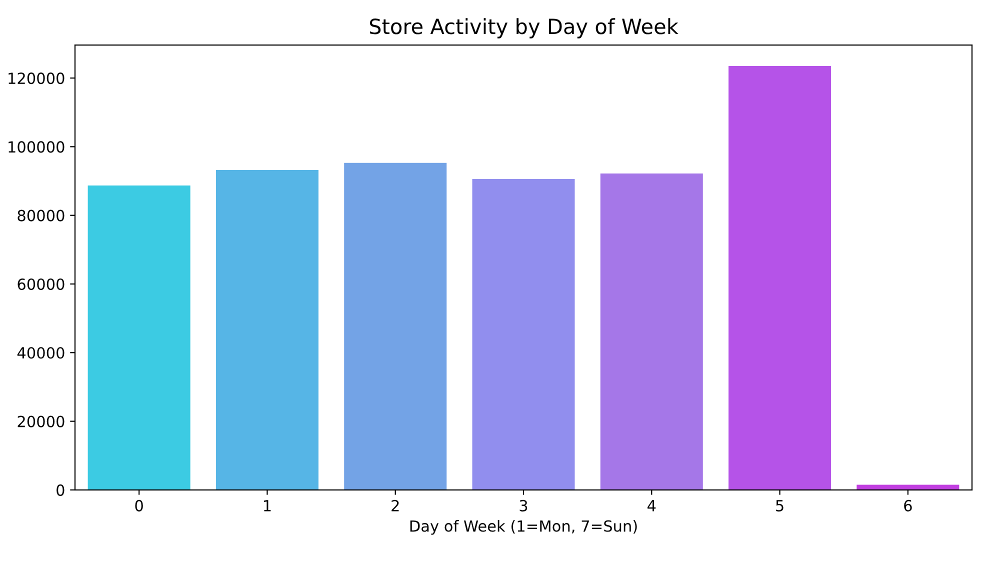 The width and height of the screenshot is (1000, 571). I want to click on x-tick-label: 6, so click(908, 506).